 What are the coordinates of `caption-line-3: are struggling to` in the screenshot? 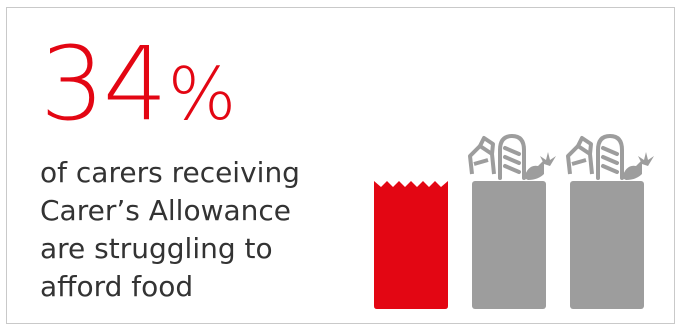 It's located at (156, 248).